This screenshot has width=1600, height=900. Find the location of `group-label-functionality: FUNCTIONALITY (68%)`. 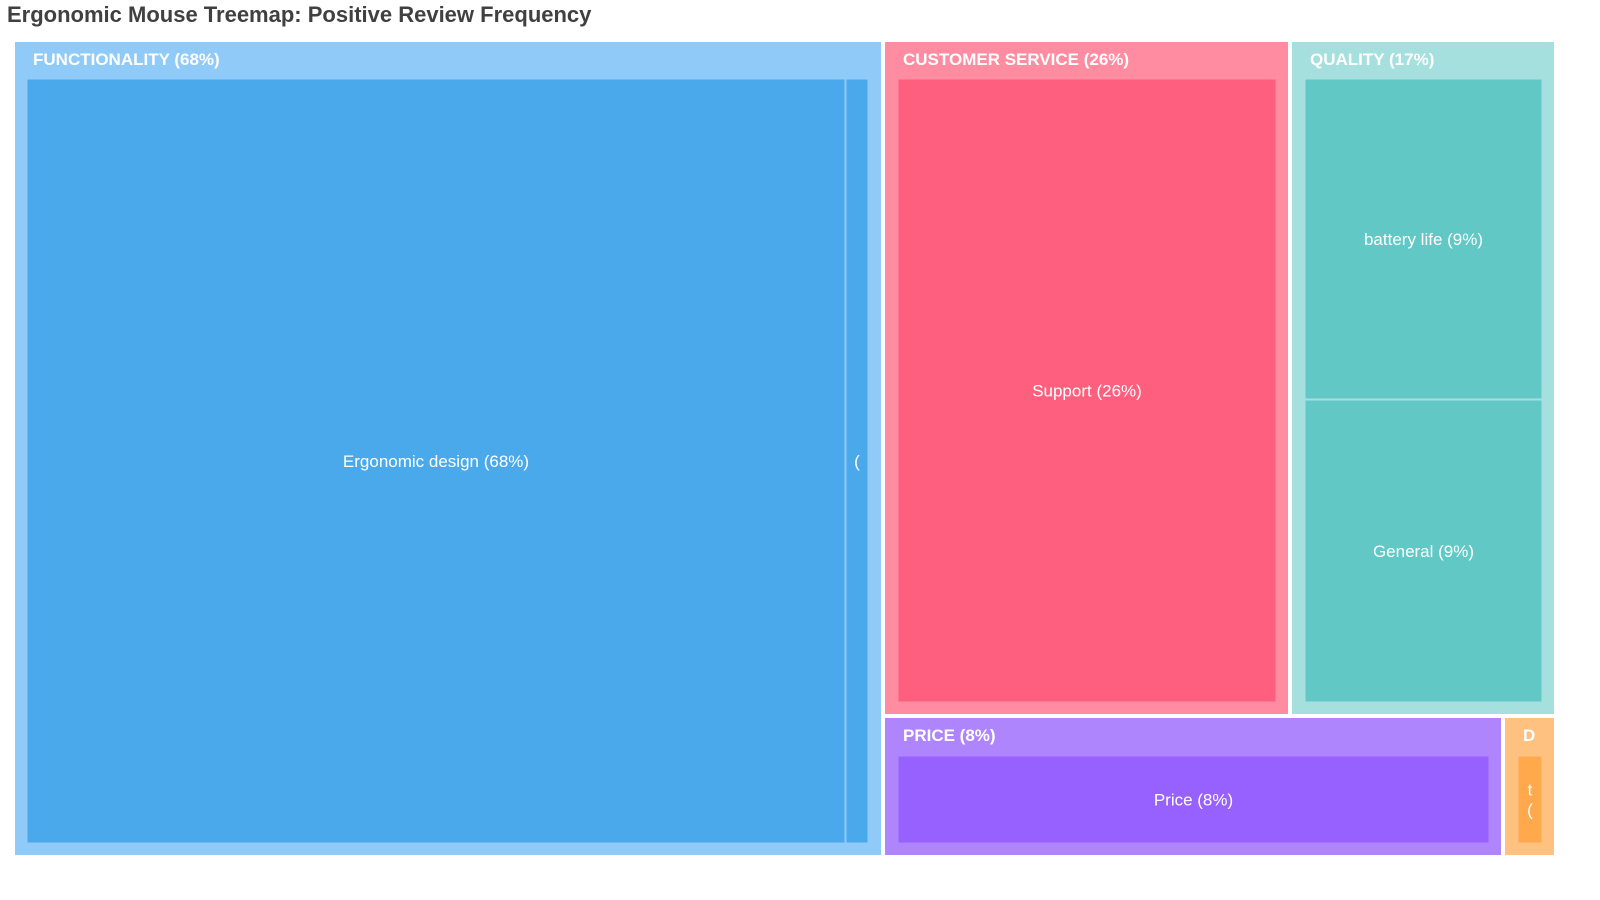

group-label-functionality: FUNCTIONALITY (68%) is located at coordinates (126, 59).